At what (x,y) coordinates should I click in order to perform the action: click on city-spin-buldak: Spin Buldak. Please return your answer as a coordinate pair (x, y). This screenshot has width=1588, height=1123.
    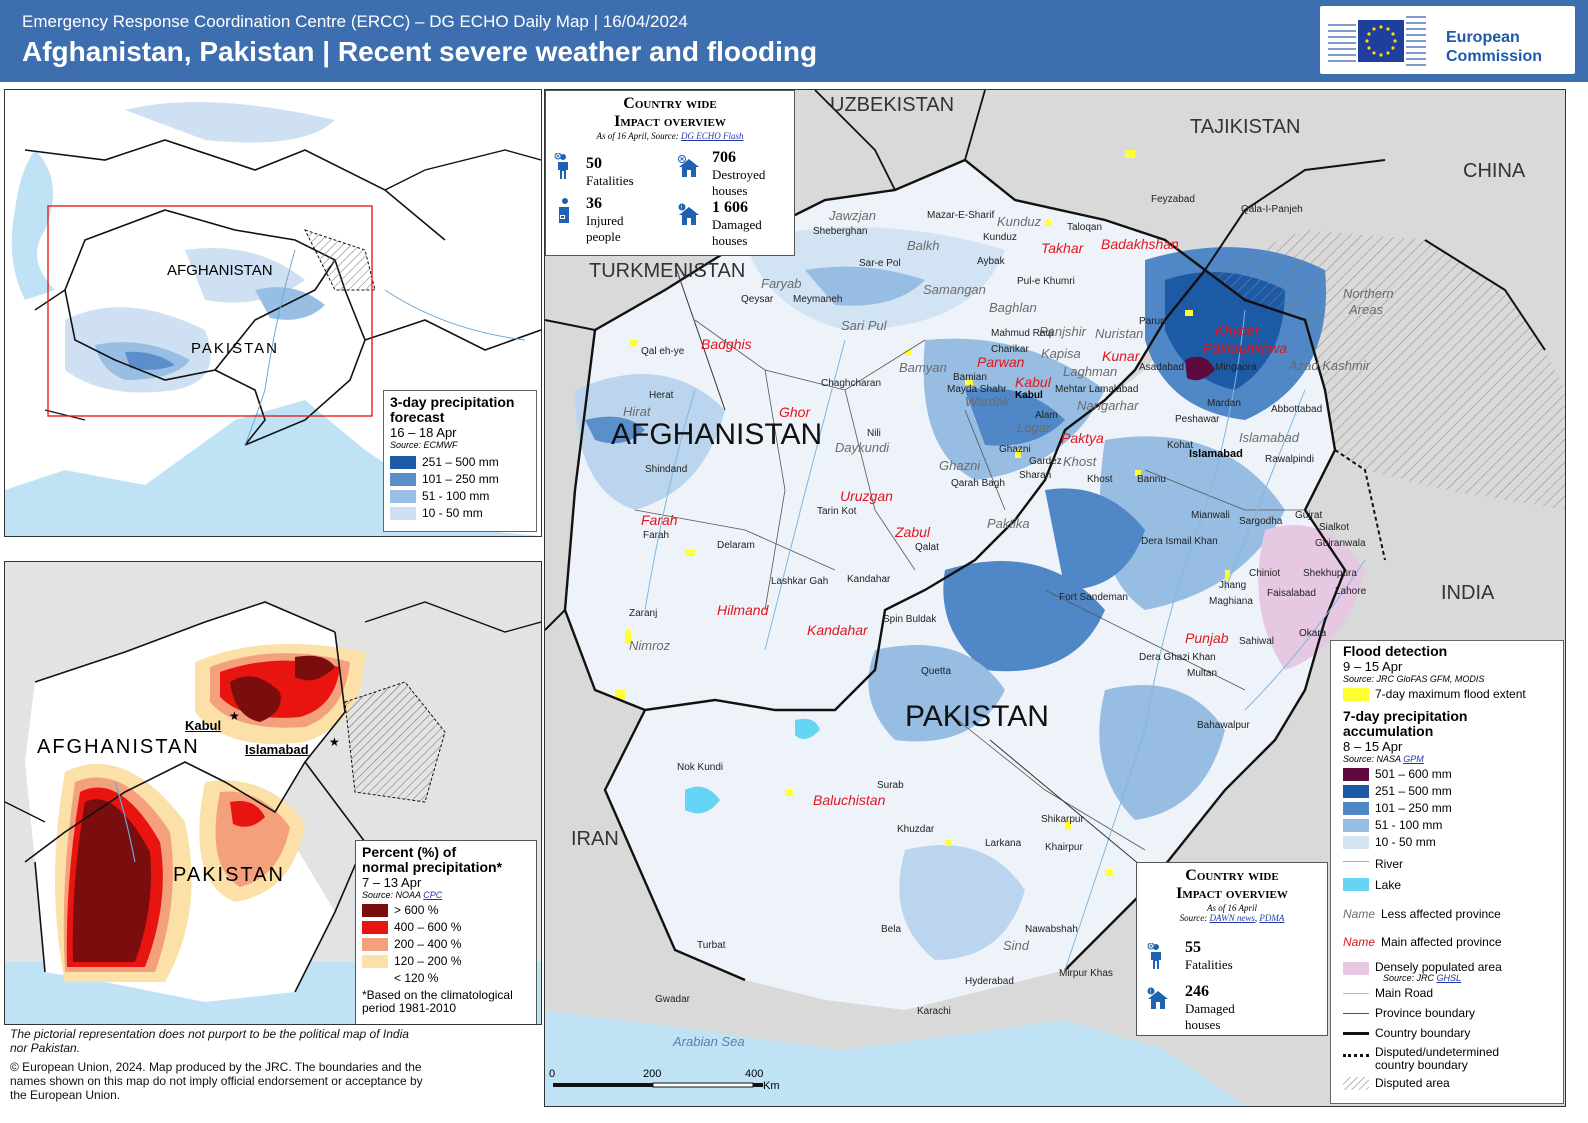
    Looking at the image, I should click on (910, 619).